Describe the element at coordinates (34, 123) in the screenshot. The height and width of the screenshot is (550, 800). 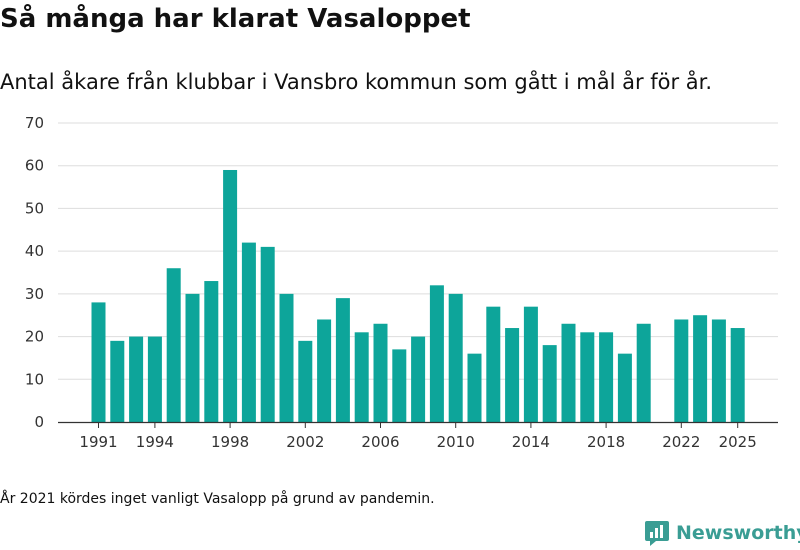
I see `y-tick-label: 70` at that location.